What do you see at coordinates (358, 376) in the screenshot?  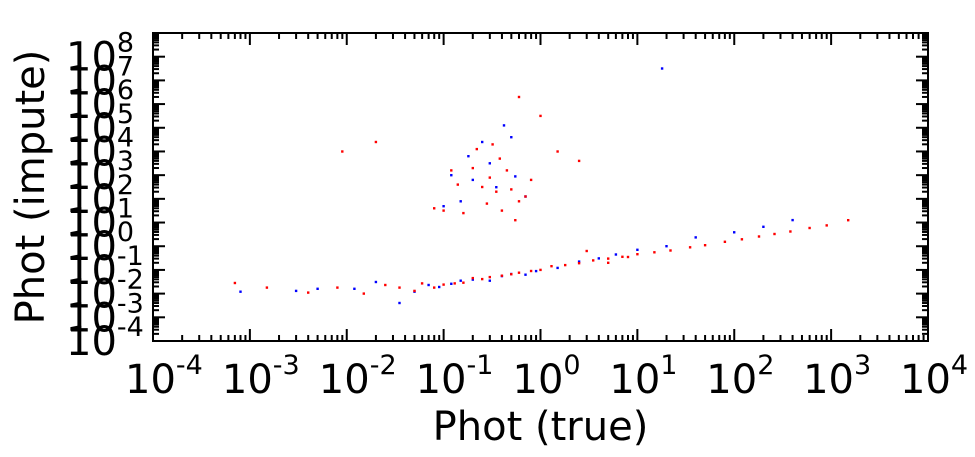 I see `x-tick-label: 10⁻²` at bounding box center [358, 376].